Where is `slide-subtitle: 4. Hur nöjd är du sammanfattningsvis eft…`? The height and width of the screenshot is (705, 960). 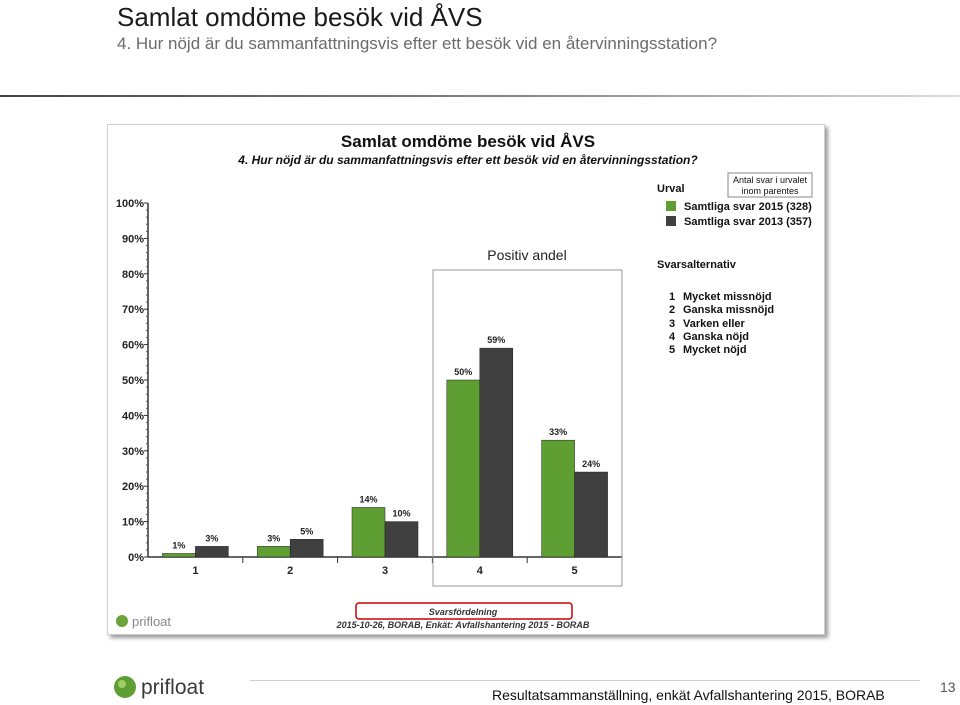
slide-subtitle: 4. Hur nöjd är du sammanfattningsvis eft… is located at coordinates (417, 43).